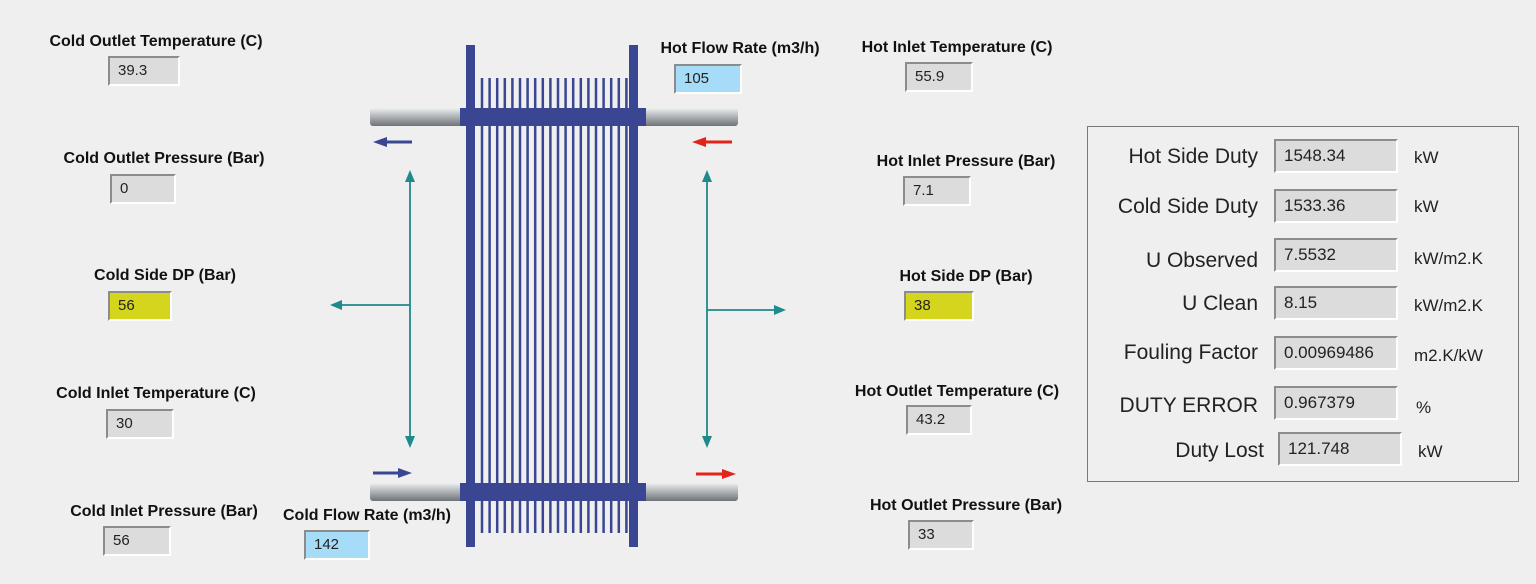 This screenshot has height=584, width=1536. Describe the element at coordinates (140, 306) in the screenshot. I see `cold-side-dp-field: 56` at that location.